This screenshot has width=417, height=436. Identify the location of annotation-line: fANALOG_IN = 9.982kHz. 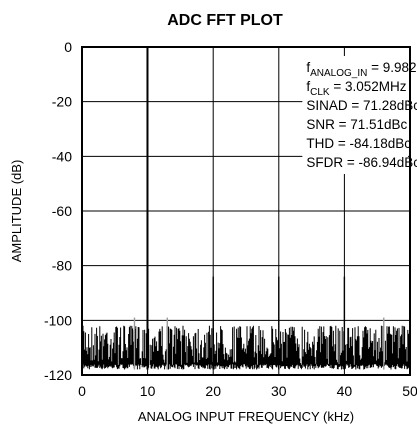
(361, 69).